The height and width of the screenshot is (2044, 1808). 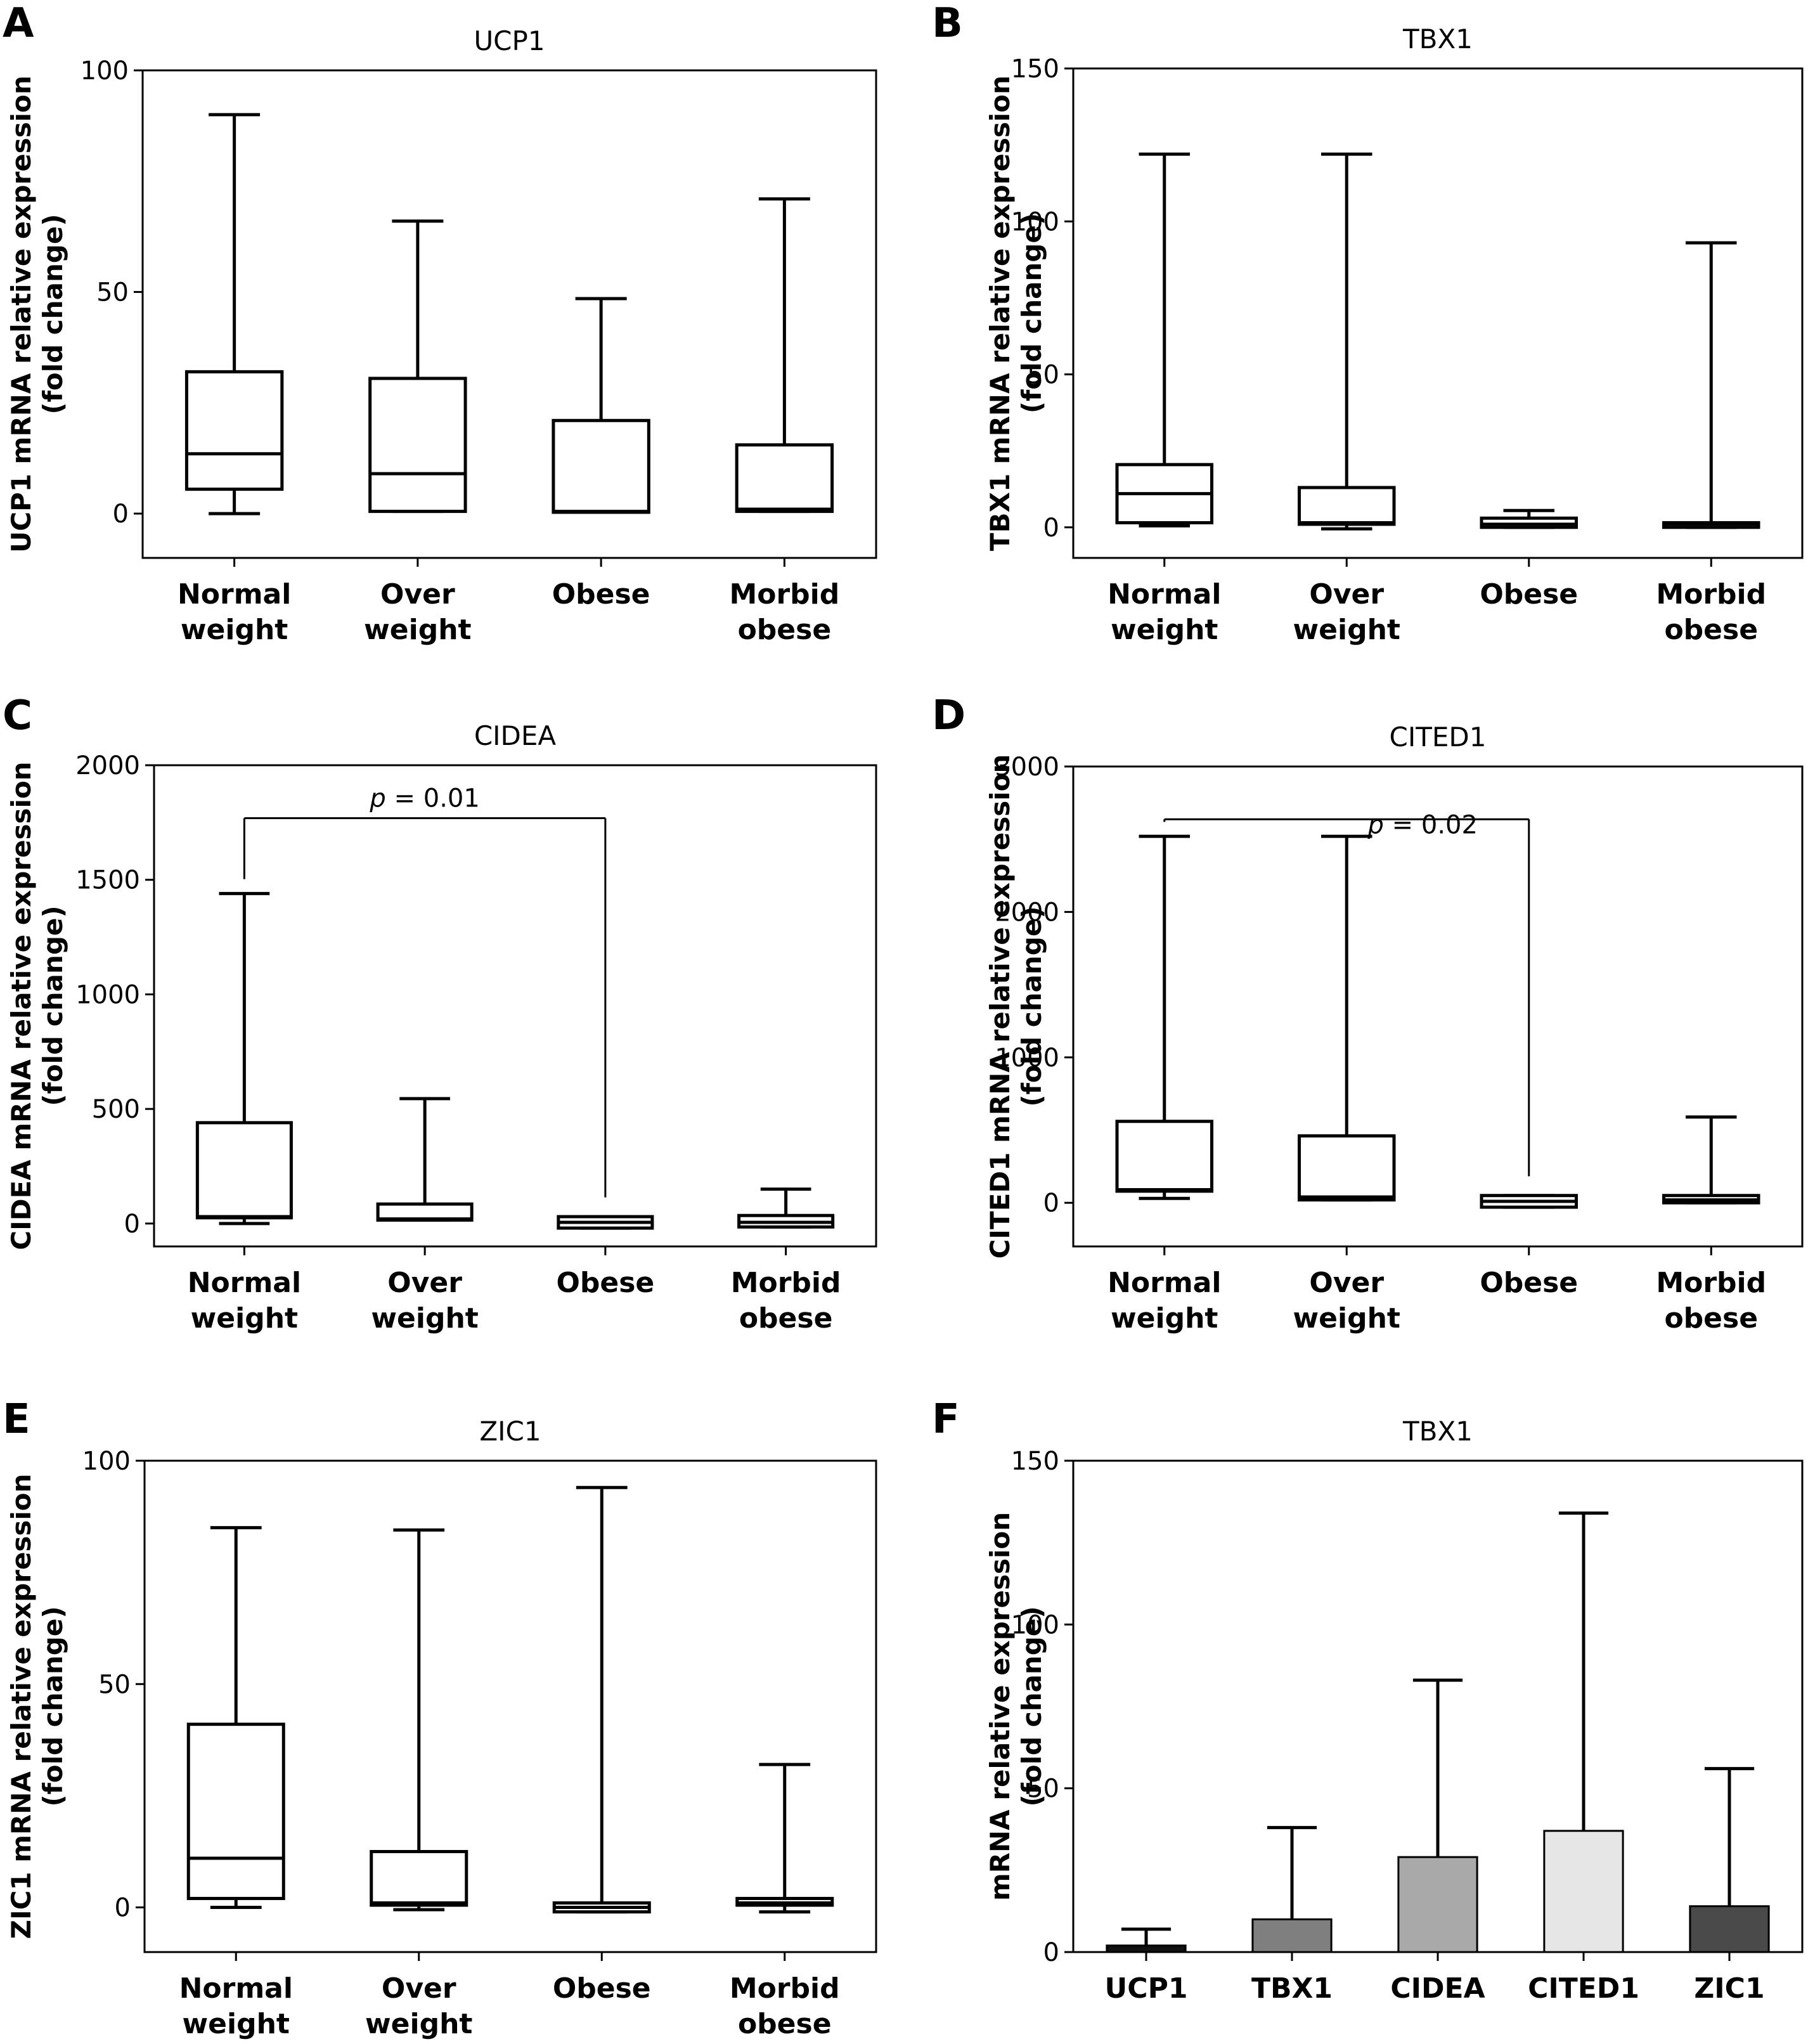 I want to click on chart-title: UCP1, so click(x=510, y=41).